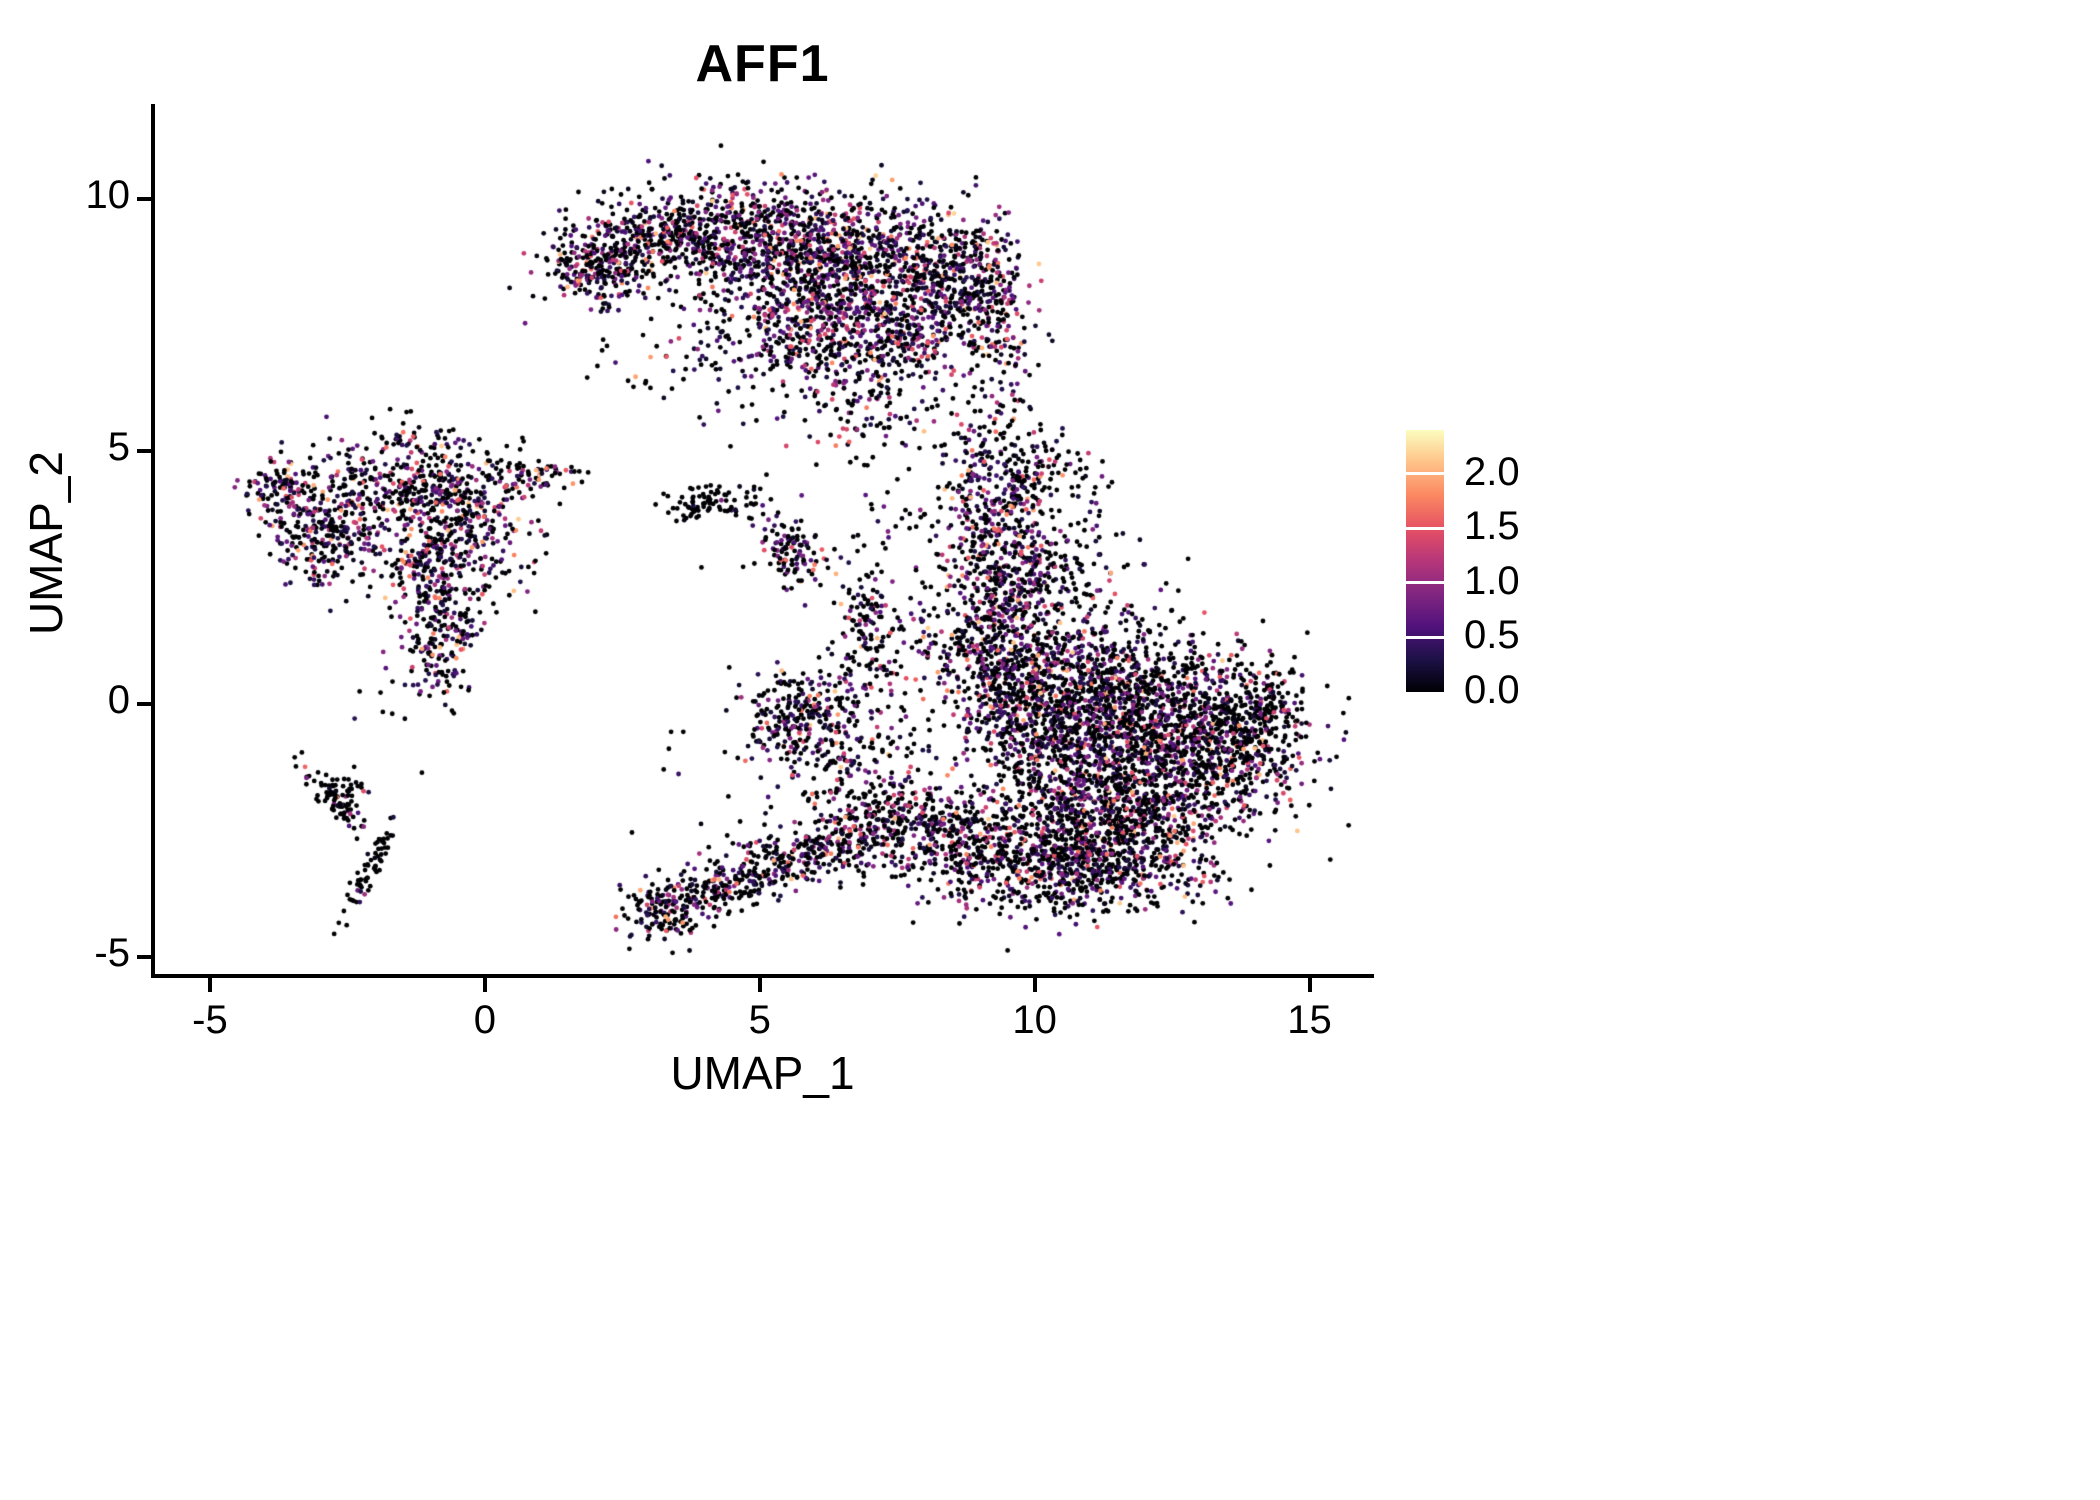 The height and width of the screenshot is (1500, 2100). What do you see at coordinates (153, 541) in the screenshot?
I see `y-axis-line` at bounding box center [153, 541].